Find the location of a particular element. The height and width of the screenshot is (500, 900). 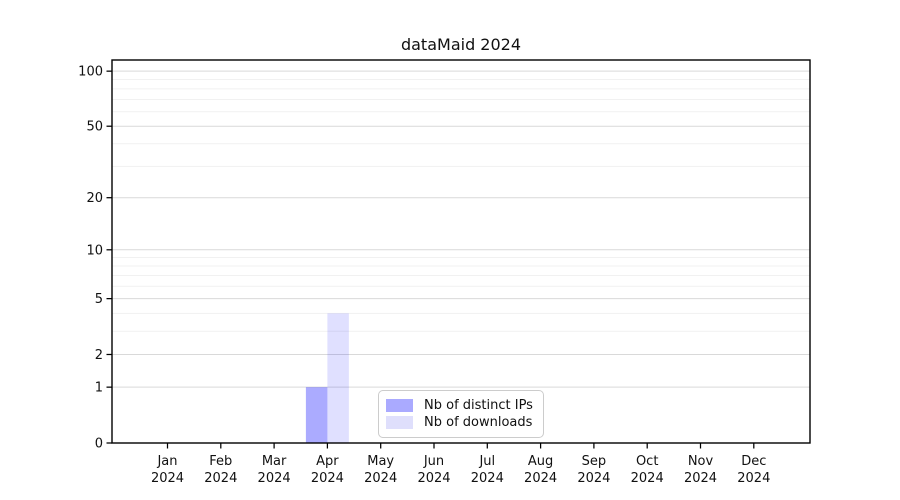

x-tick-label-may-2024: May 2024 is located at coordinates (380, 470).